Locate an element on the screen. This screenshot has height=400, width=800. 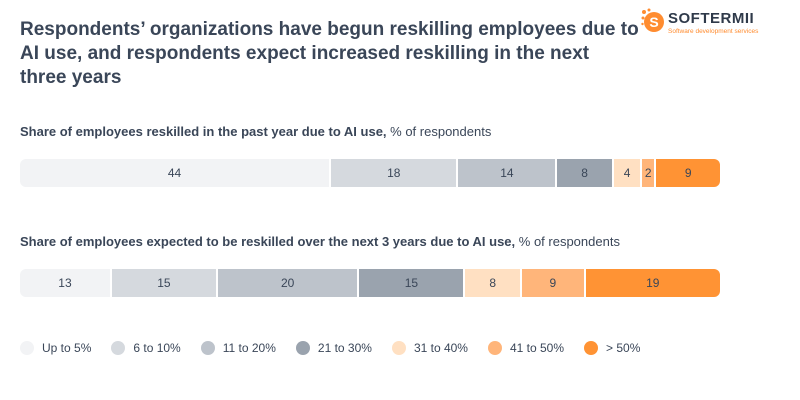
legend-label: > 50% is located at coordinates (623, 348).